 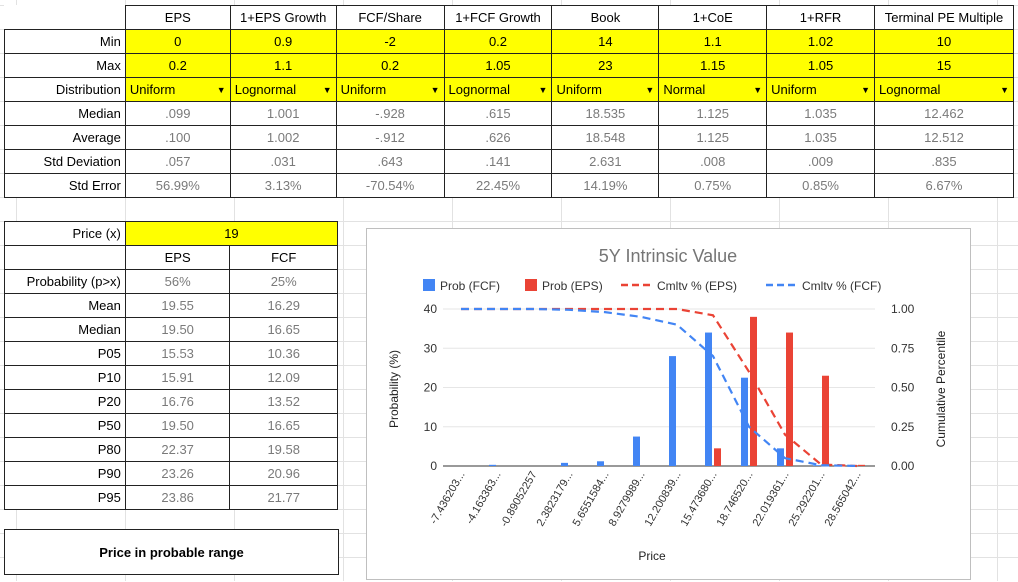 What do you see at coordinates (713, 161) in the screenshot?
I see `value-cell: .008` at bounding box center [713, 161].